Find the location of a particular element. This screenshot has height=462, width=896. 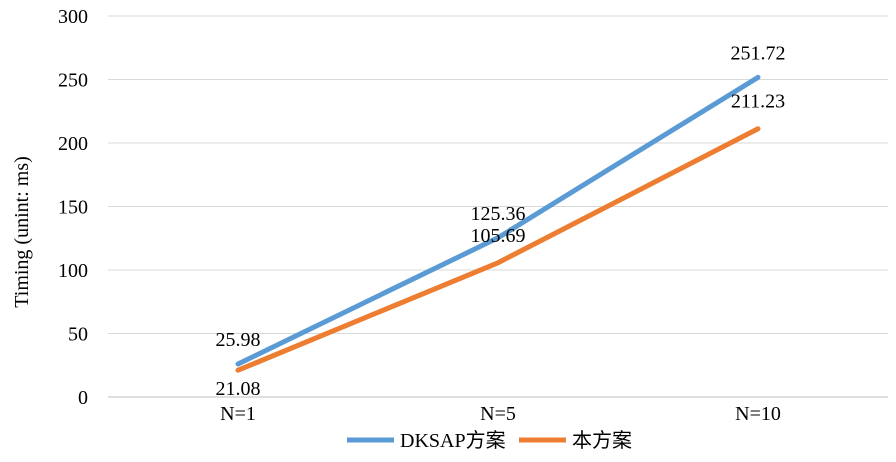

y-tick-label: 0 is located at coordinates (83, 398).